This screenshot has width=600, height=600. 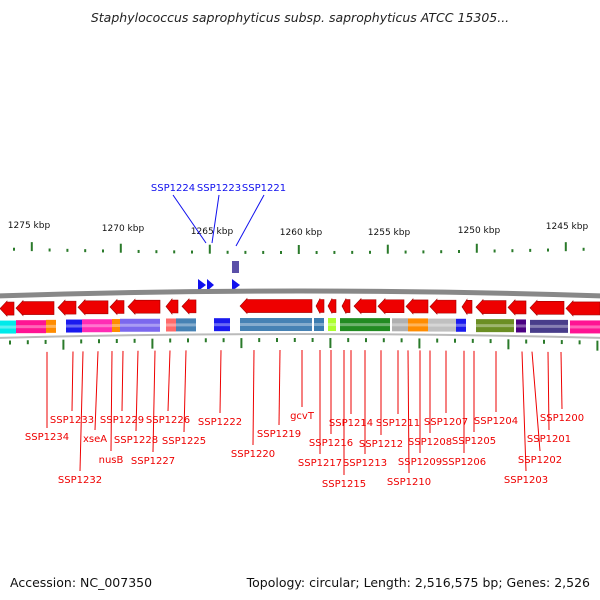 I want to click on lower-gene-label: gcvT, so click(x=302, y=416).